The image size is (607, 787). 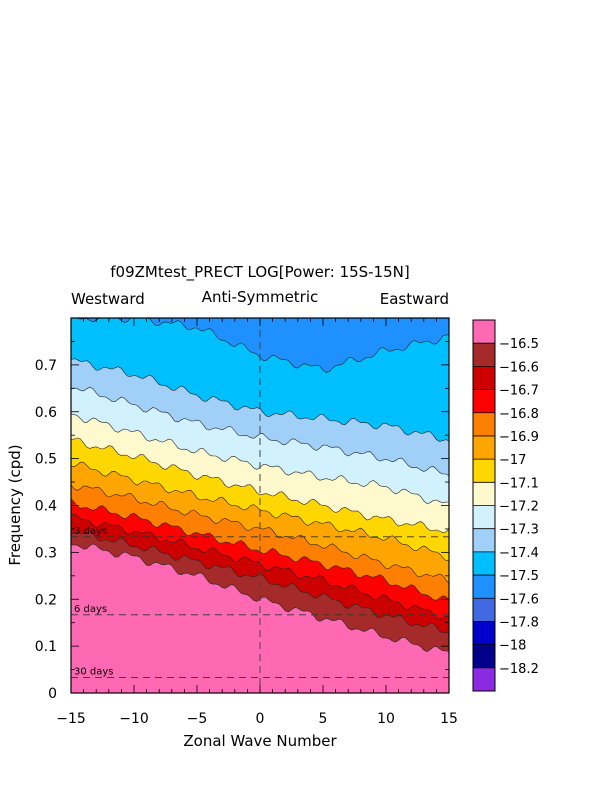 What do you see at coordinates (46, 553) in the screenshot?
I see `y-tick-label: 0.3` at bounding box center [46, 553].